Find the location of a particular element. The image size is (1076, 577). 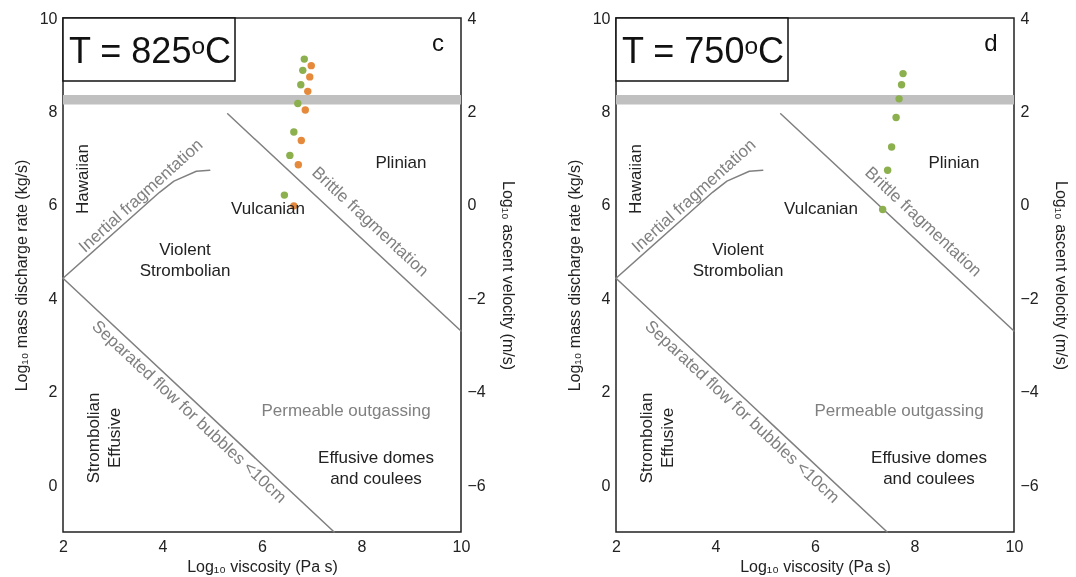

annotation: T = 750ᵒC is located at coordinates (703, 50).